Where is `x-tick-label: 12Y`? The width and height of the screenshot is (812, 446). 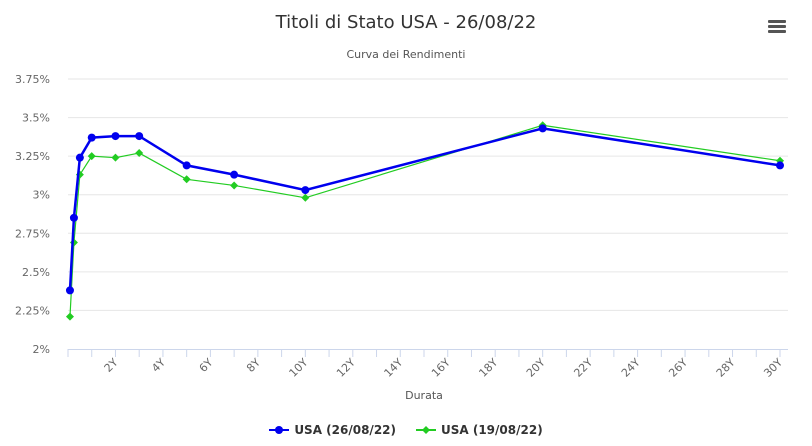 x-tick-label: 12Y is located at coordinates (346, 368).